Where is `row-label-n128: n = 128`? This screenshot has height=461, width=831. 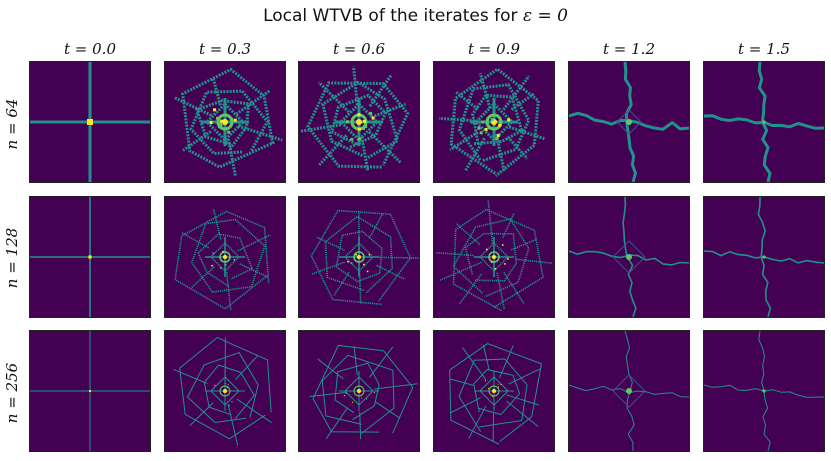
row-label-n128: n = 128 is located at coordinates (12, 258).